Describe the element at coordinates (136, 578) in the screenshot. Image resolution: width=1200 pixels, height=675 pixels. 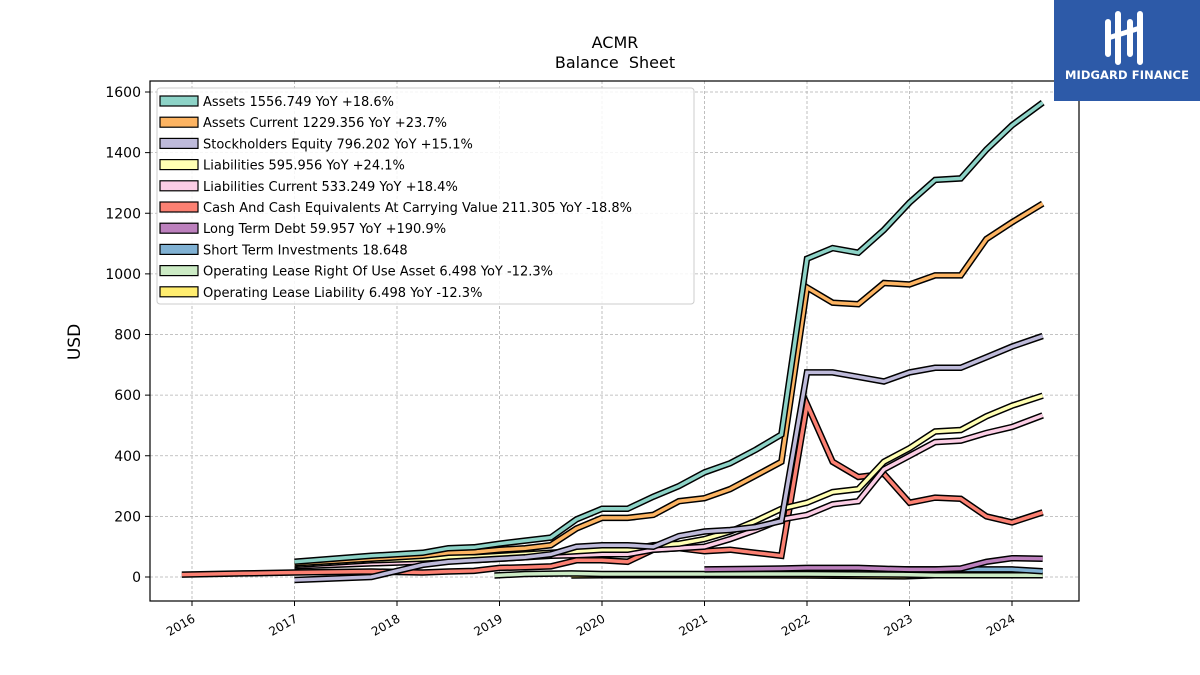
I see `y-tick-label: 0` at that location.